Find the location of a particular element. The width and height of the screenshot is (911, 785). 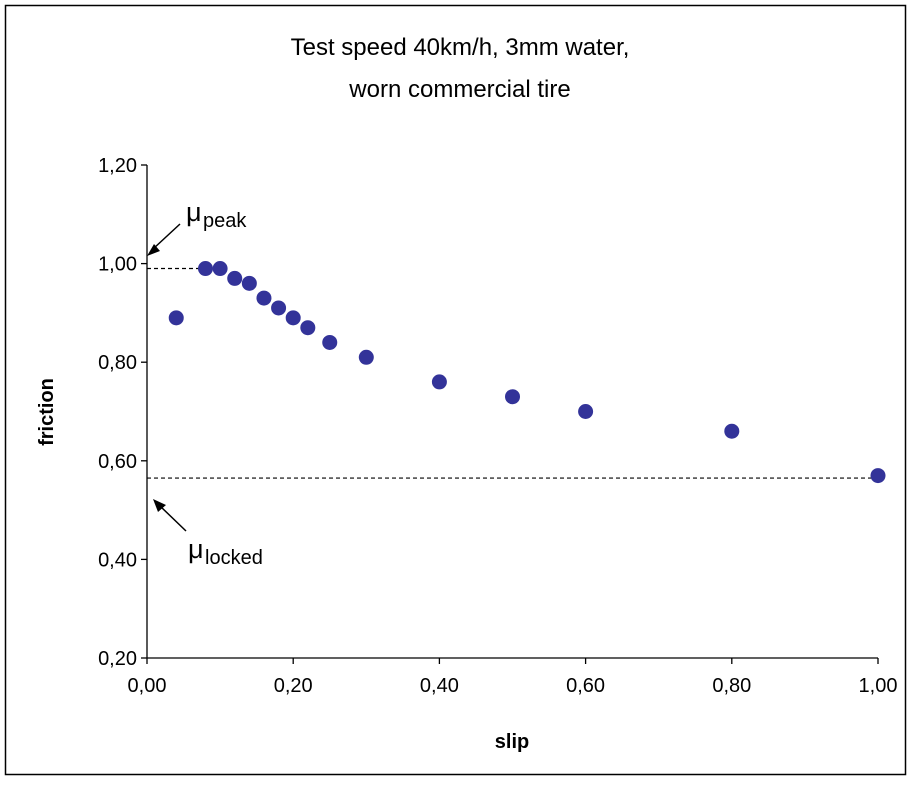

x-axis-label: slip is located at coordinates (512, 742).